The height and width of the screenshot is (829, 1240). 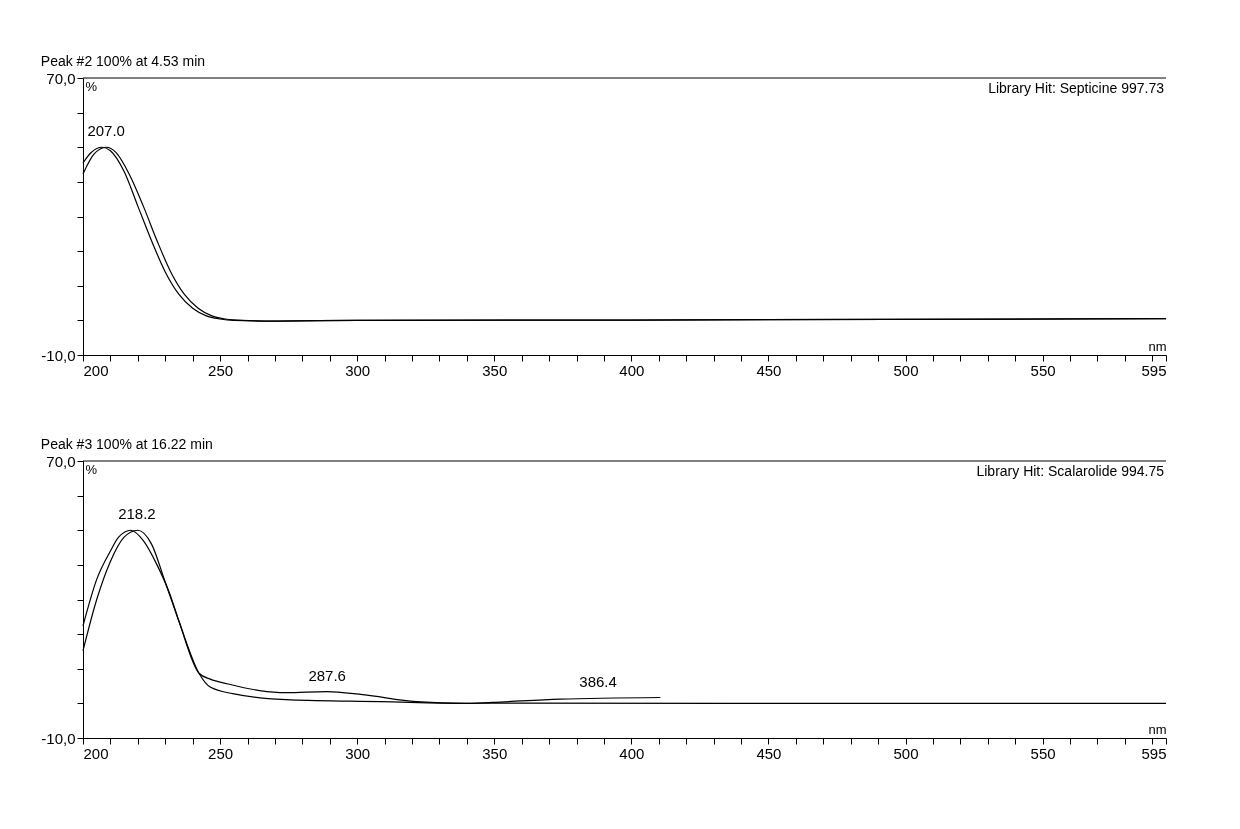 What do you see at coordinates (1076, 88) in the screenshot?
I see `annotation: Library Hit: Septicine 997.73` at bounding box center [1076, 88].